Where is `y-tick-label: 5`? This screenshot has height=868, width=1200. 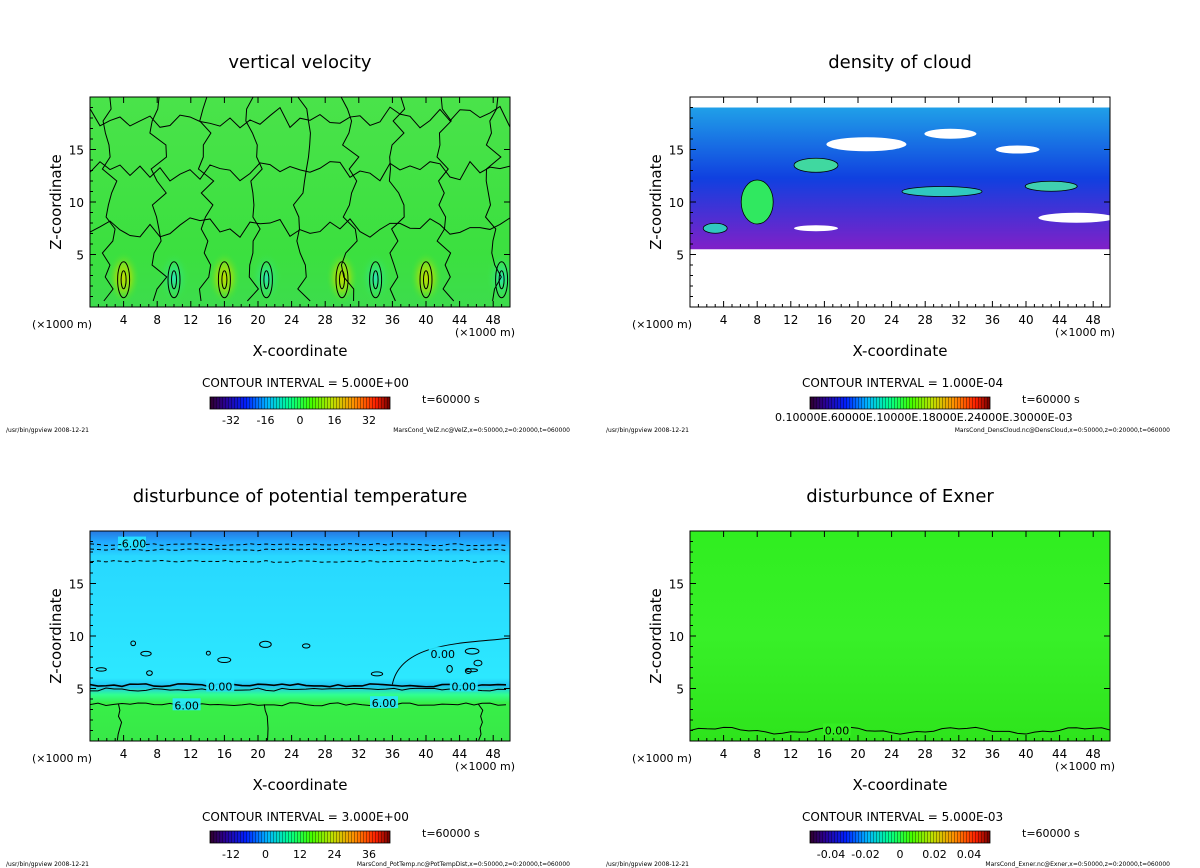 y-tick-label: 5 is located at coordinates (80, 690).